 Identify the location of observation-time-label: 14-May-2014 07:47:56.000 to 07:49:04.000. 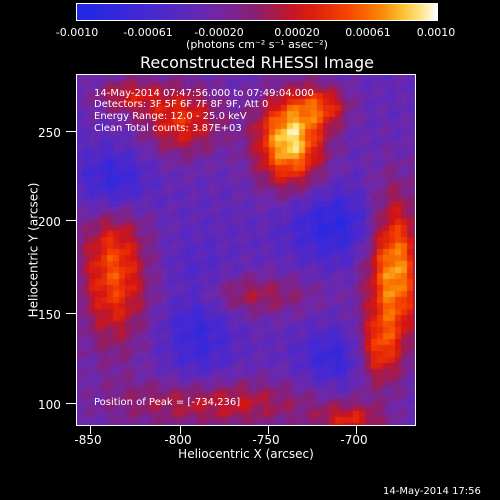
(204, 93).